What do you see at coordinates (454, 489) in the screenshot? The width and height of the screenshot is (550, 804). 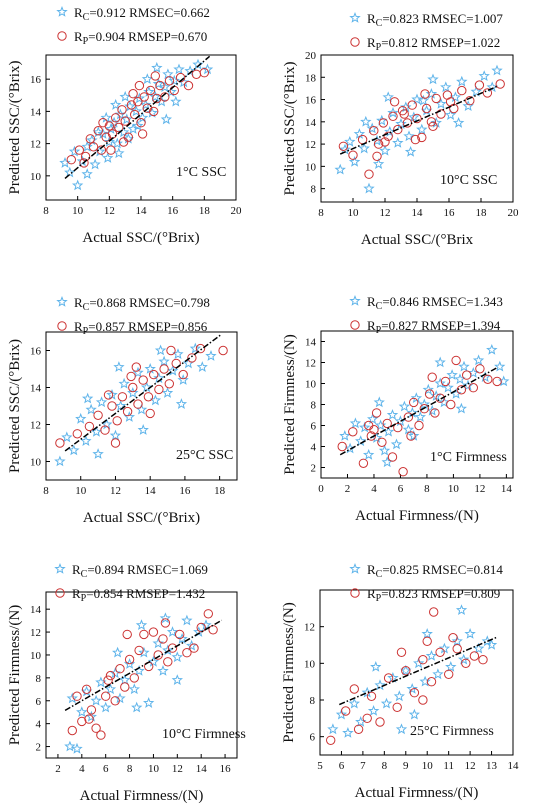 I see `x-tick-label: 10` at bounding box center [454, 489].